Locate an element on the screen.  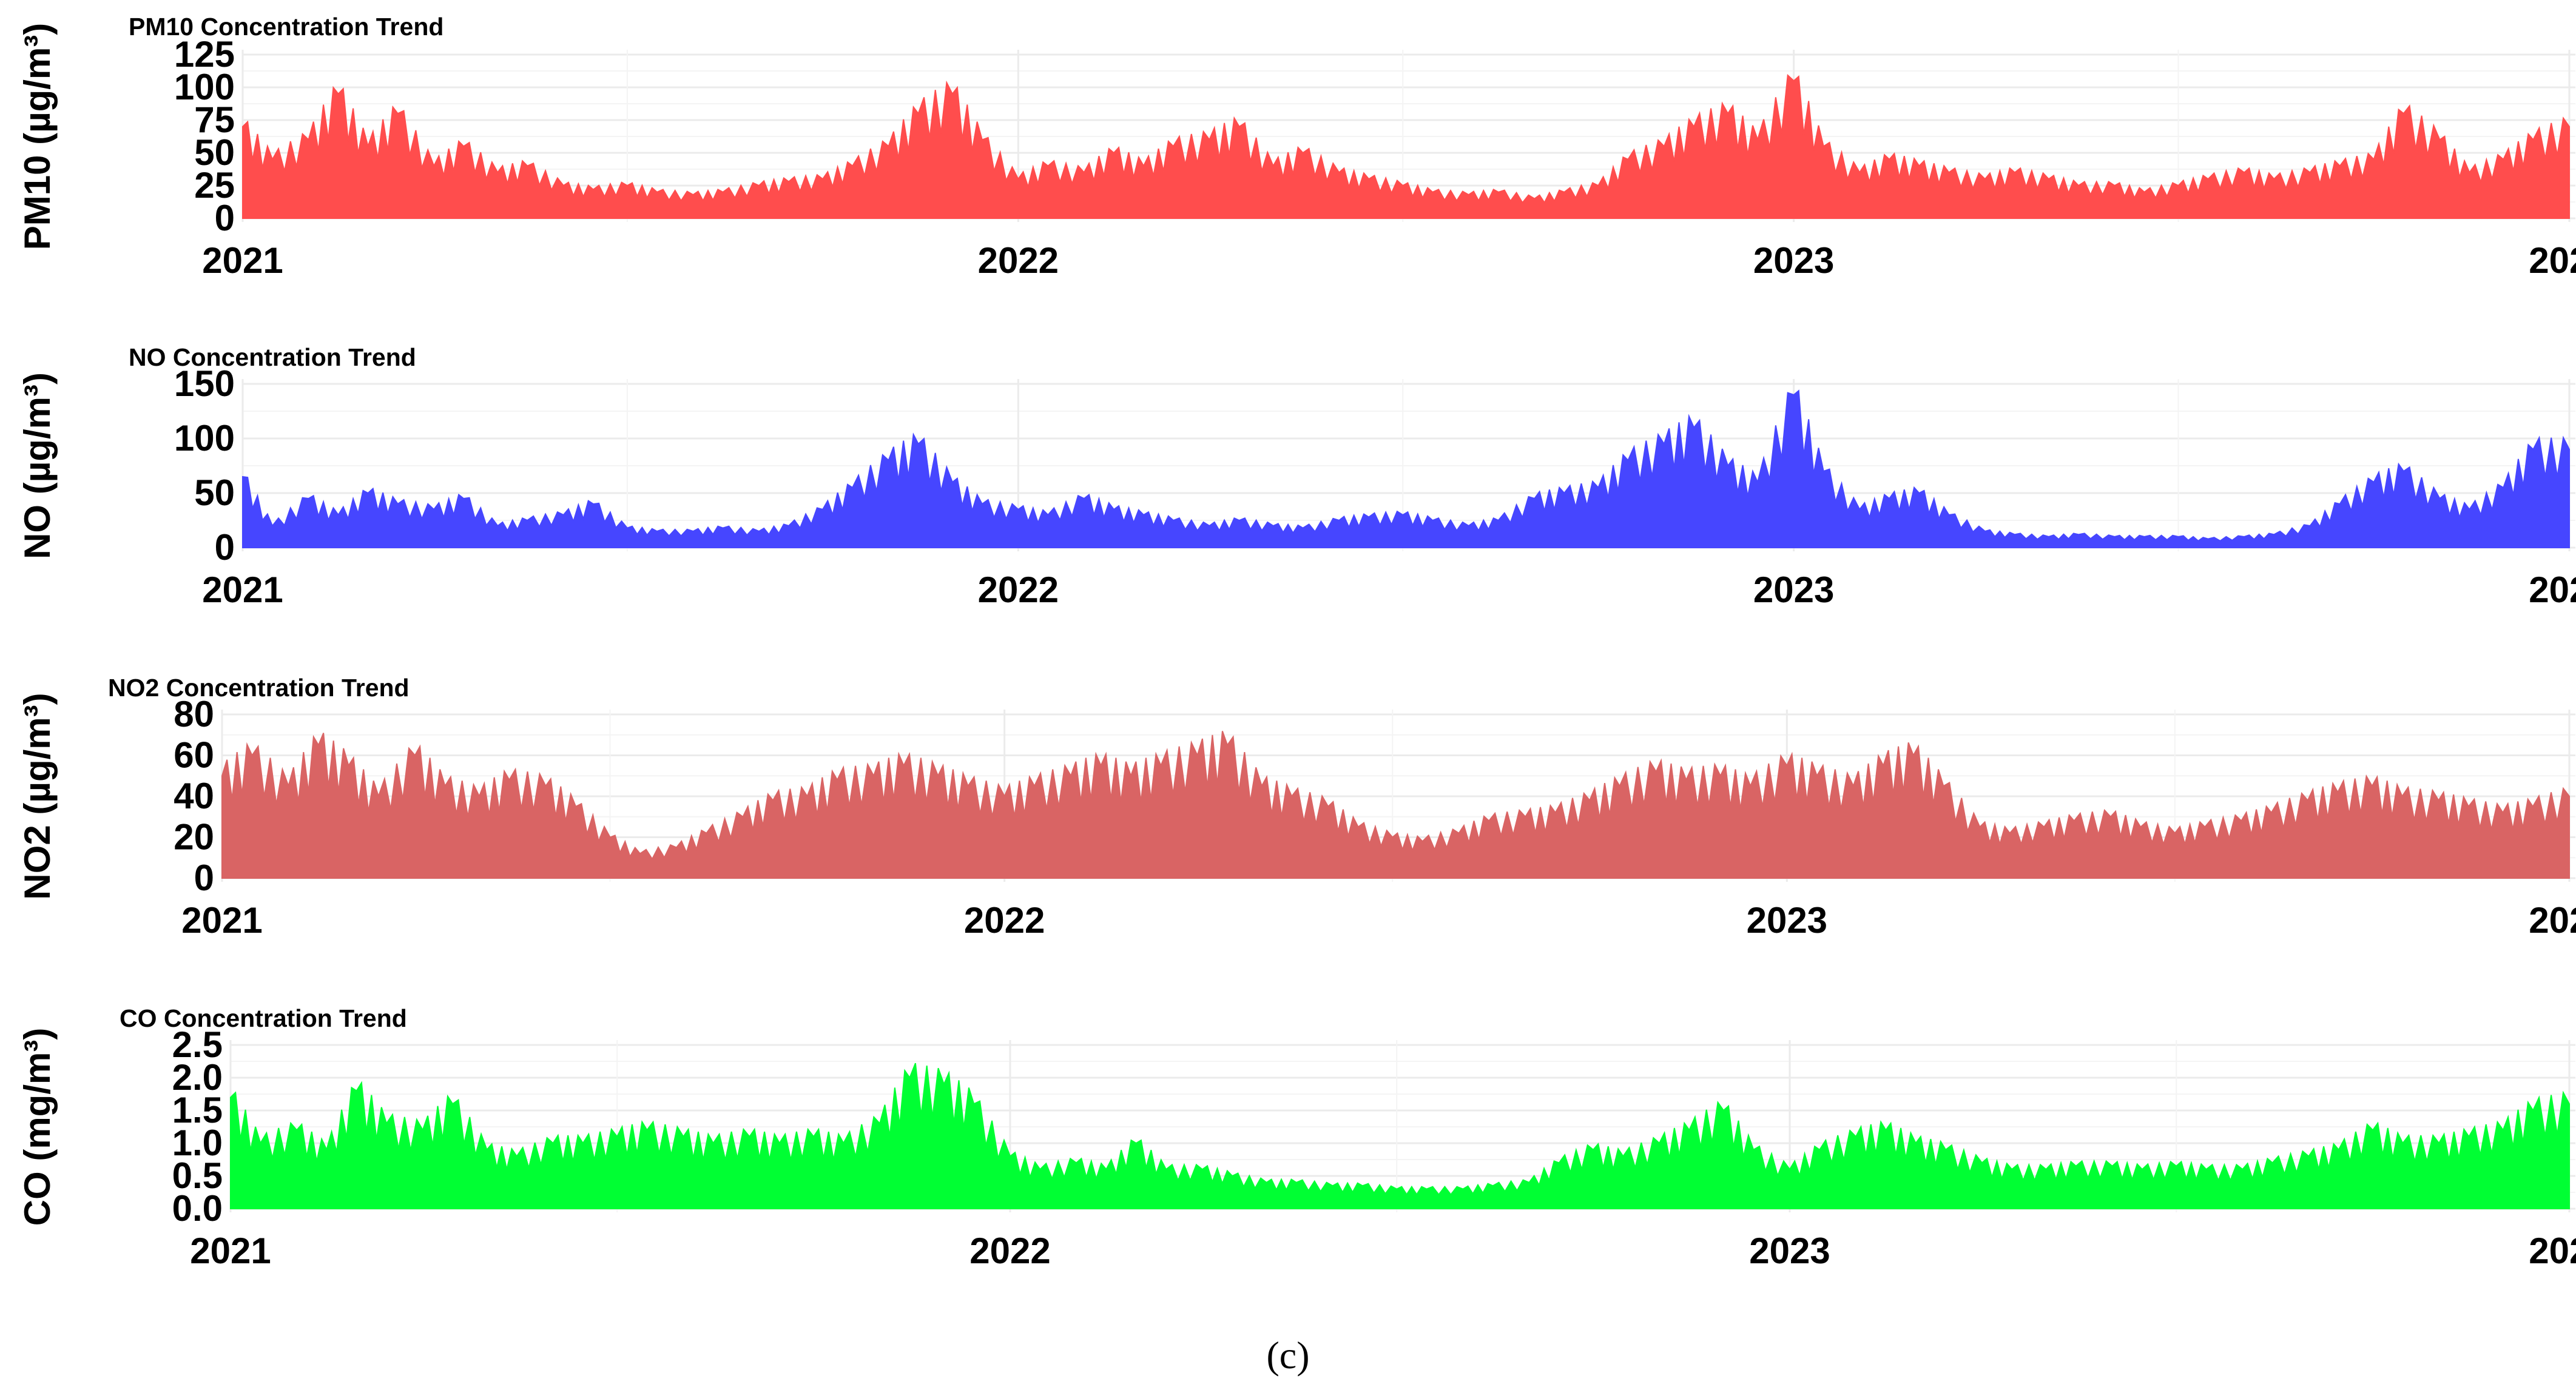
panel-title: NO2 Concentration Trend is located at coordinates (259, 688).